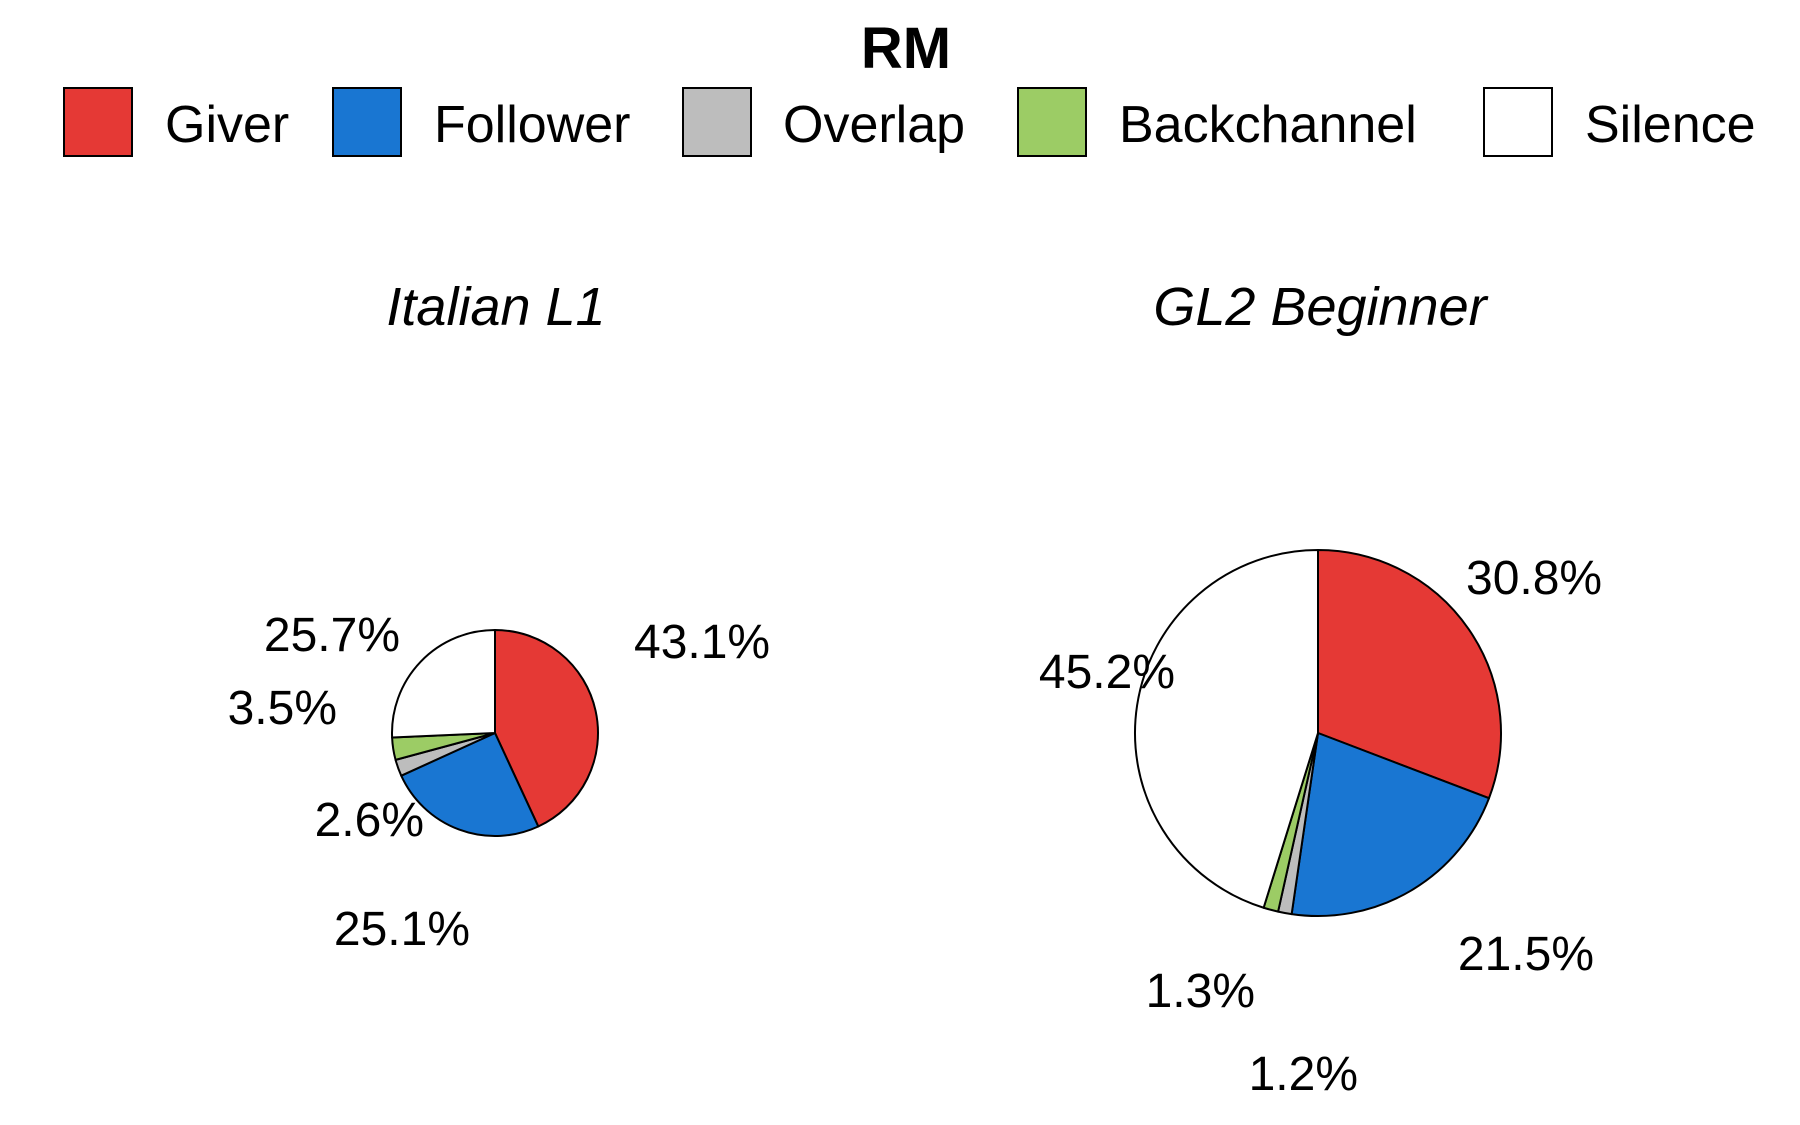 The image size is (1800, 1125). Describe the element at coordinates (532, 125) in the screenshot. I see `legend-label-follower: Follower` at that location.